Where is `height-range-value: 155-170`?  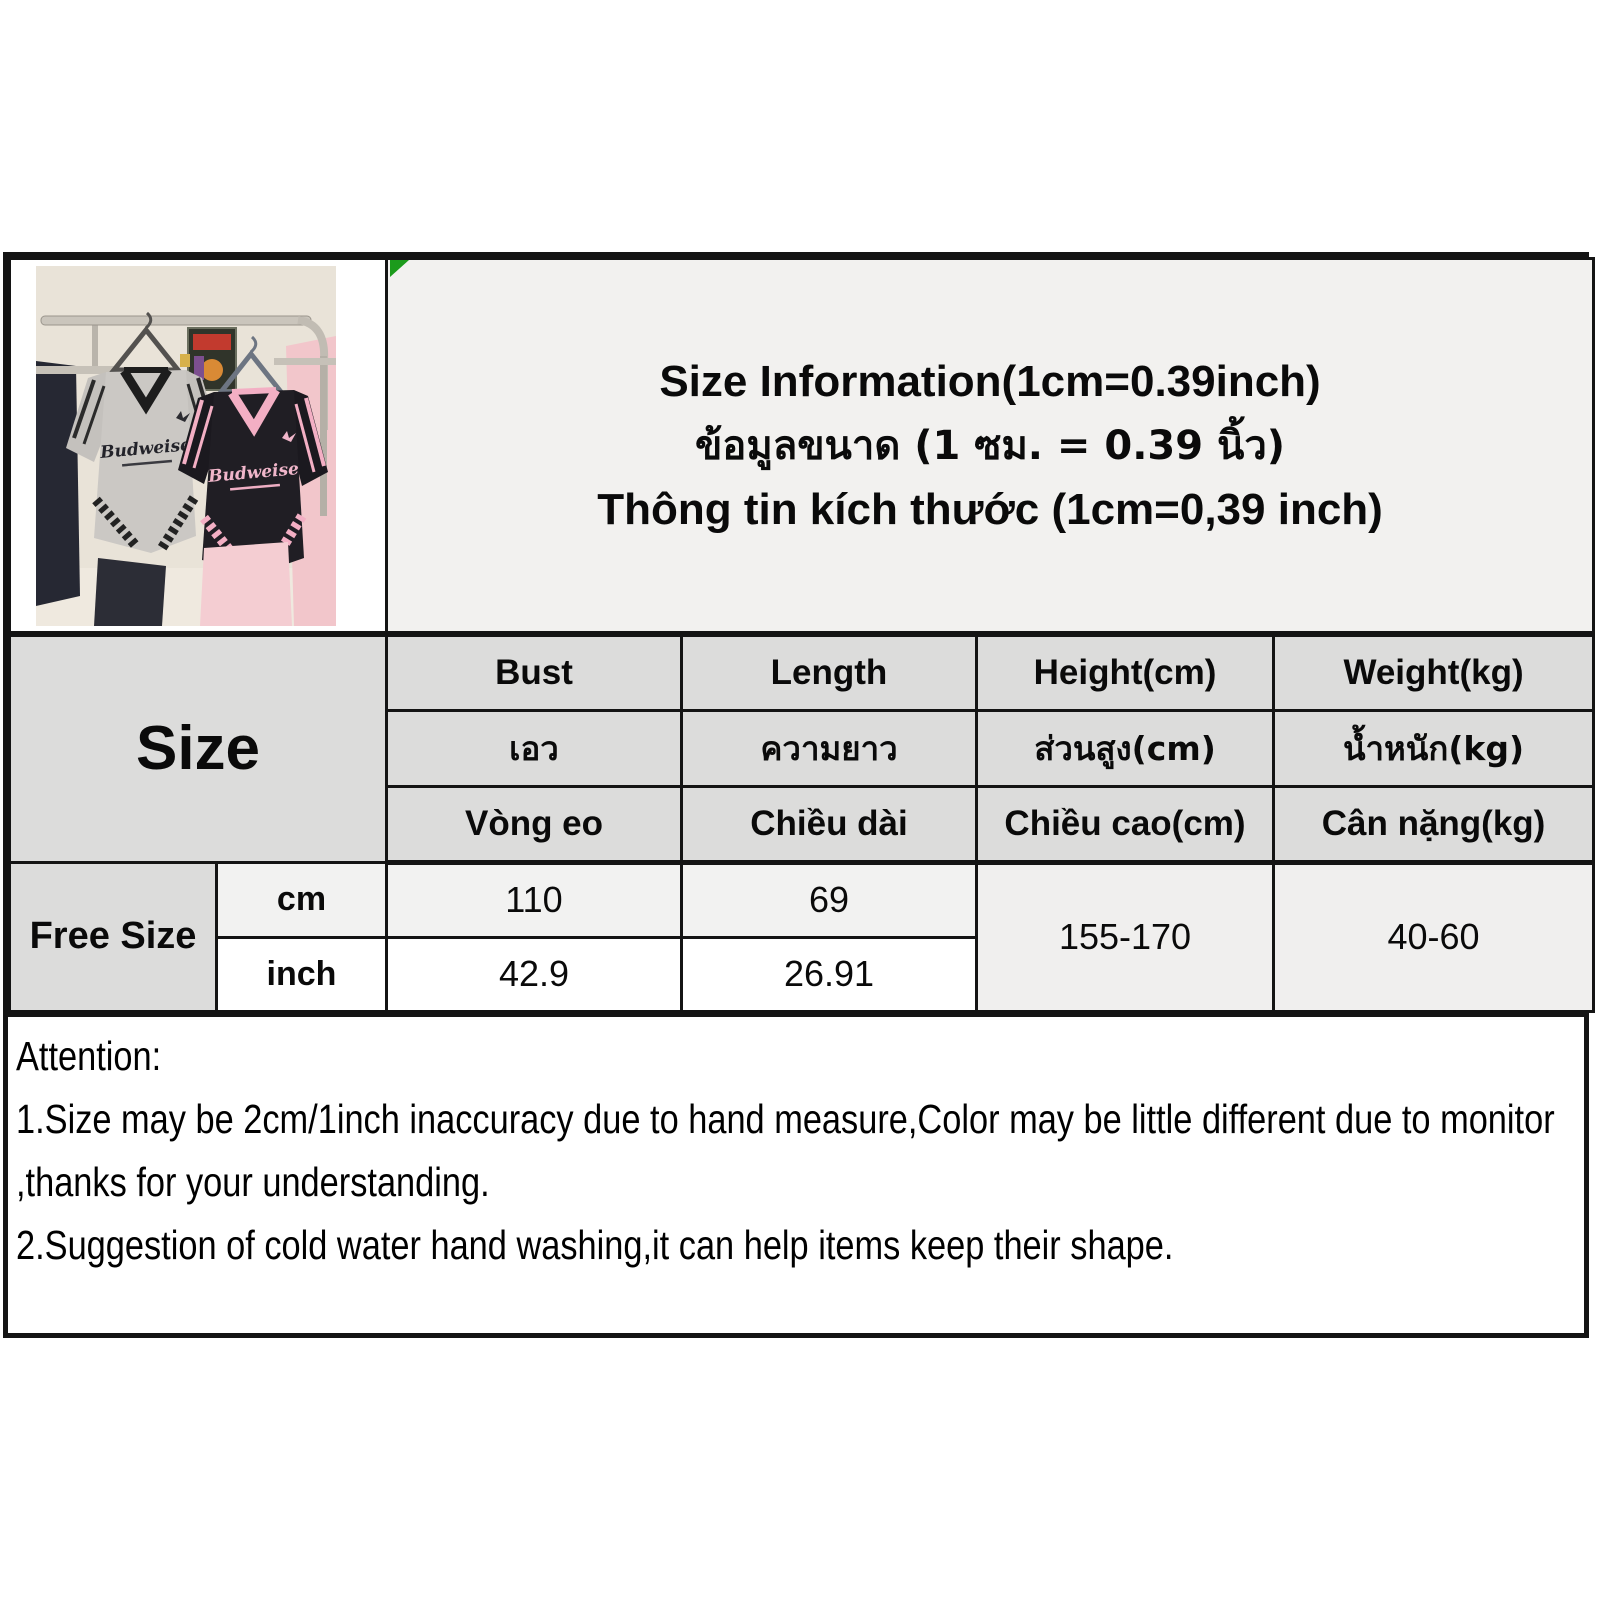 height-range-value: 155-170 is located at coordinates (1125, 936).